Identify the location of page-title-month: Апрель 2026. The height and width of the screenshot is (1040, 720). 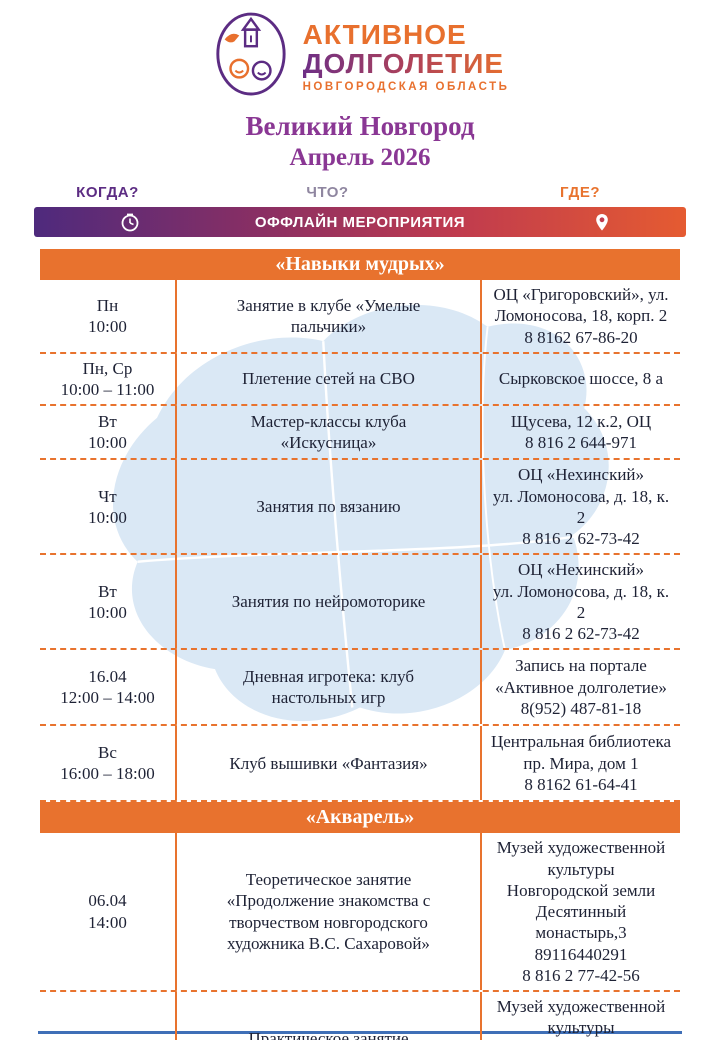
(360, 157).